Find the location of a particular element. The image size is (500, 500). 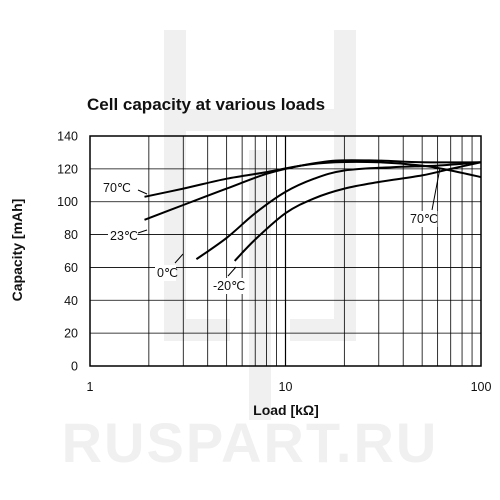

y-tick-label: 60 is located at coordinates (71, 268).